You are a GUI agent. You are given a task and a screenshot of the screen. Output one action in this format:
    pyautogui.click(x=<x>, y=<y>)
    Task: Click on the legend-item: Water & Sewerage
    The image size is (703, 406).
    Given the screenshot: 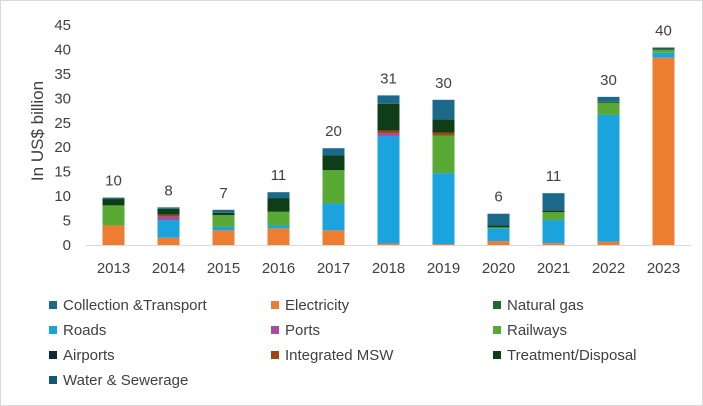 What is the action you would take?
    pyautogui.click(x=118, y=380)
    